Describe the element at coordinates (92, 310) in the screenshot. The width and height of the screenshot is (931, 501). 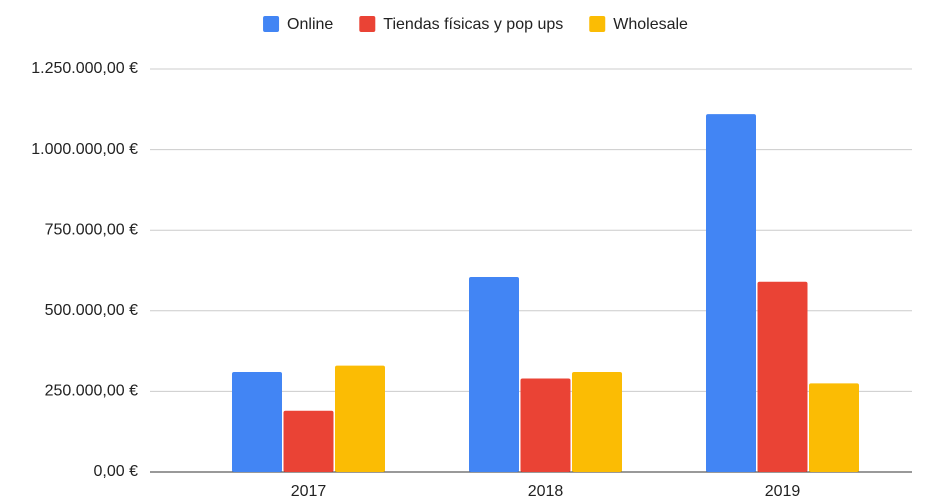
I see `y-tick-label: 500.000,00 €` at that location.